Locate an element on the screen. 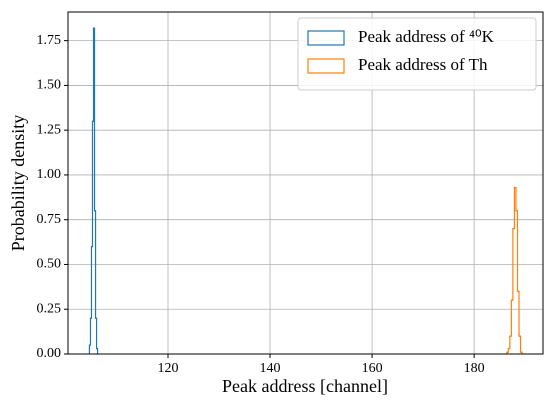  y-tick-label: 1.75 is located at coordinates (49, 40).